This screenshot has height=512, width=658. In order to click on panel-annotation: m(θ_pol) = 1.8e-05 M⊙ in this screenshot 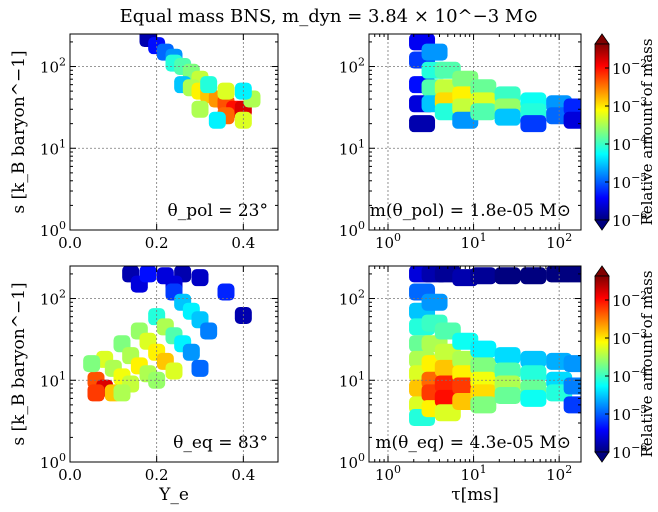, I will do `click(470, 211)`.